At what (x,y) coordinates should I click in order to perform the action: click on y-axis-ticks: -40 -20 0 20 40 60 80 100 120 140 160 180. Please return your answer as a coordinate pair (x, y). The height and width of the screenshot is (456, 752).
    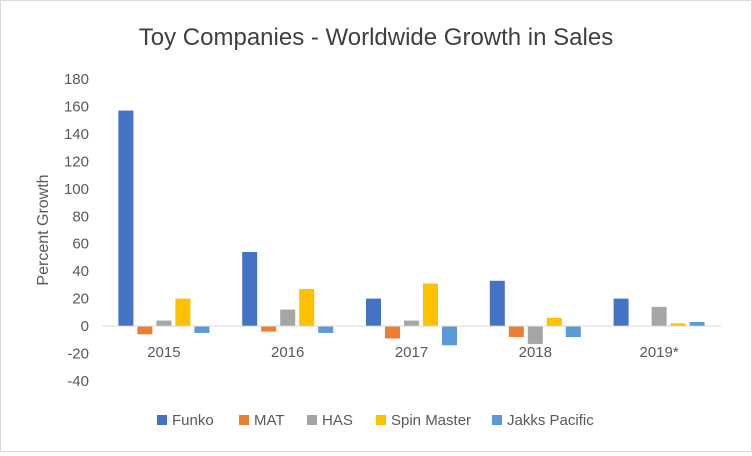
    Looking at the image, I should click on (76, 230).